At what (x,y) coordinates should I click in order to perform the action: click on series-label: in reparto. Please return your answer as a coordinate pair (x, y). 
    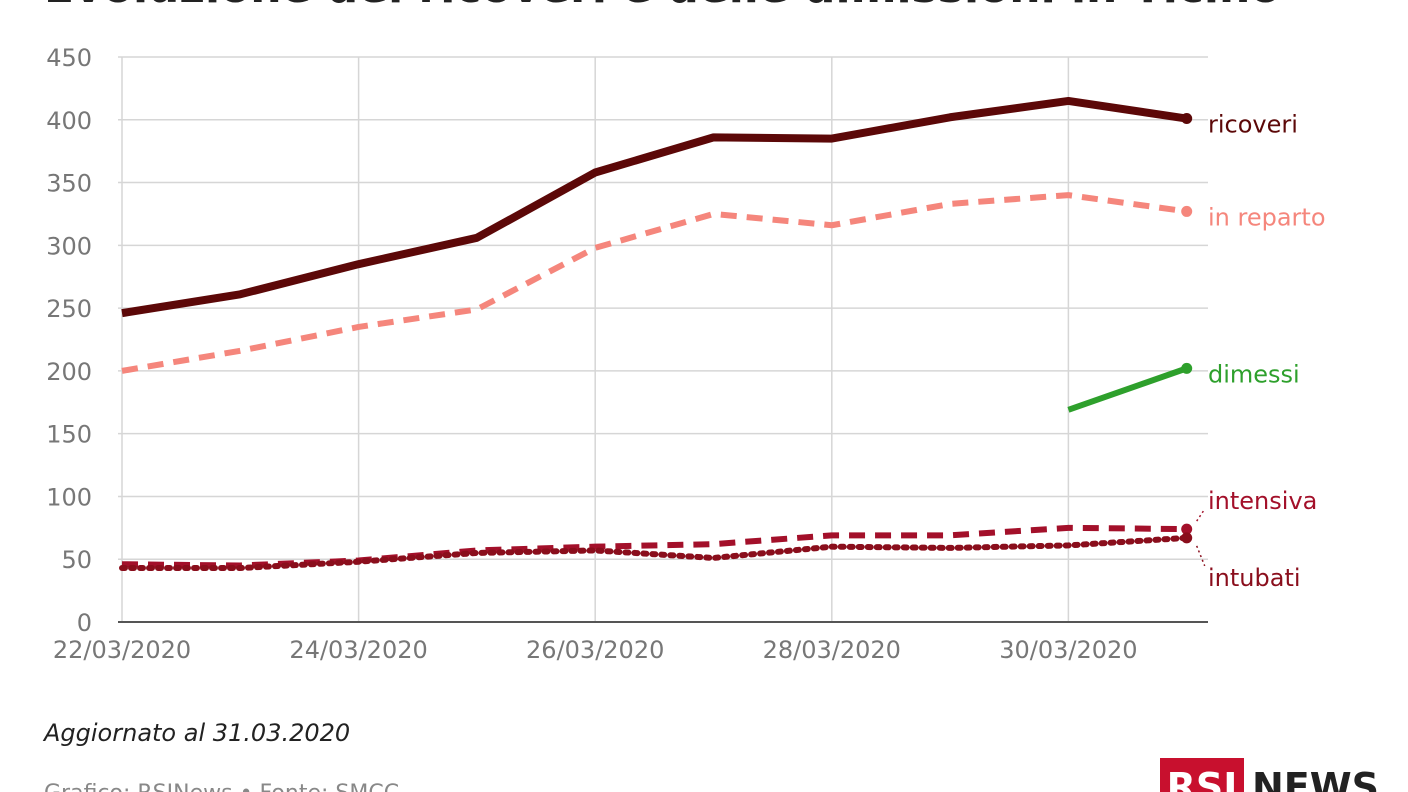
    Looking at the image, I should click on (1267, 217).